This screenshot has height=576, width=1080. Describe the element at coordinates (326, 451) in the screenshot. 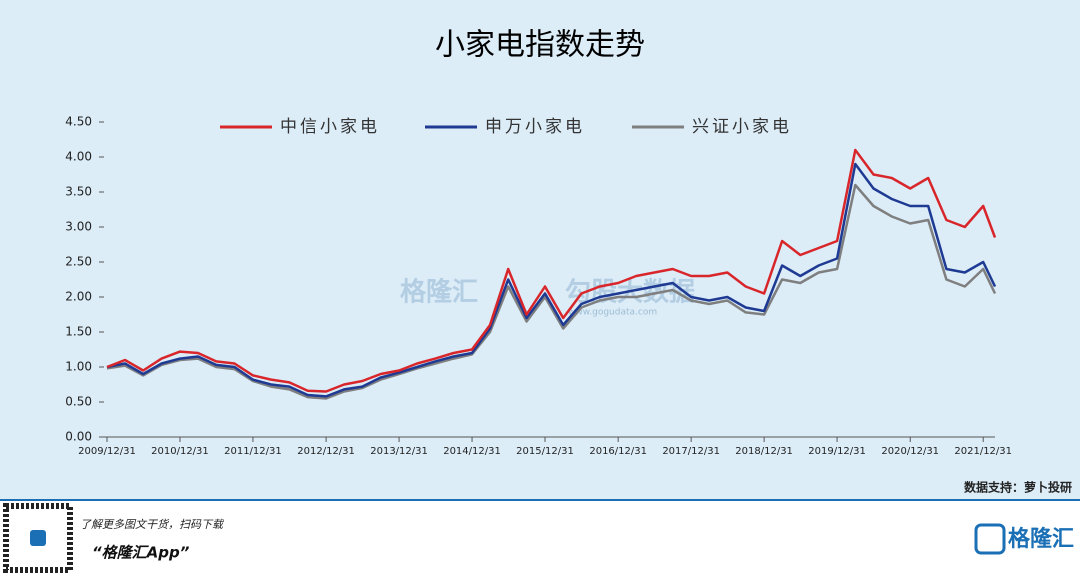

I see `x-tick-label: 2012/12/31` at that location.